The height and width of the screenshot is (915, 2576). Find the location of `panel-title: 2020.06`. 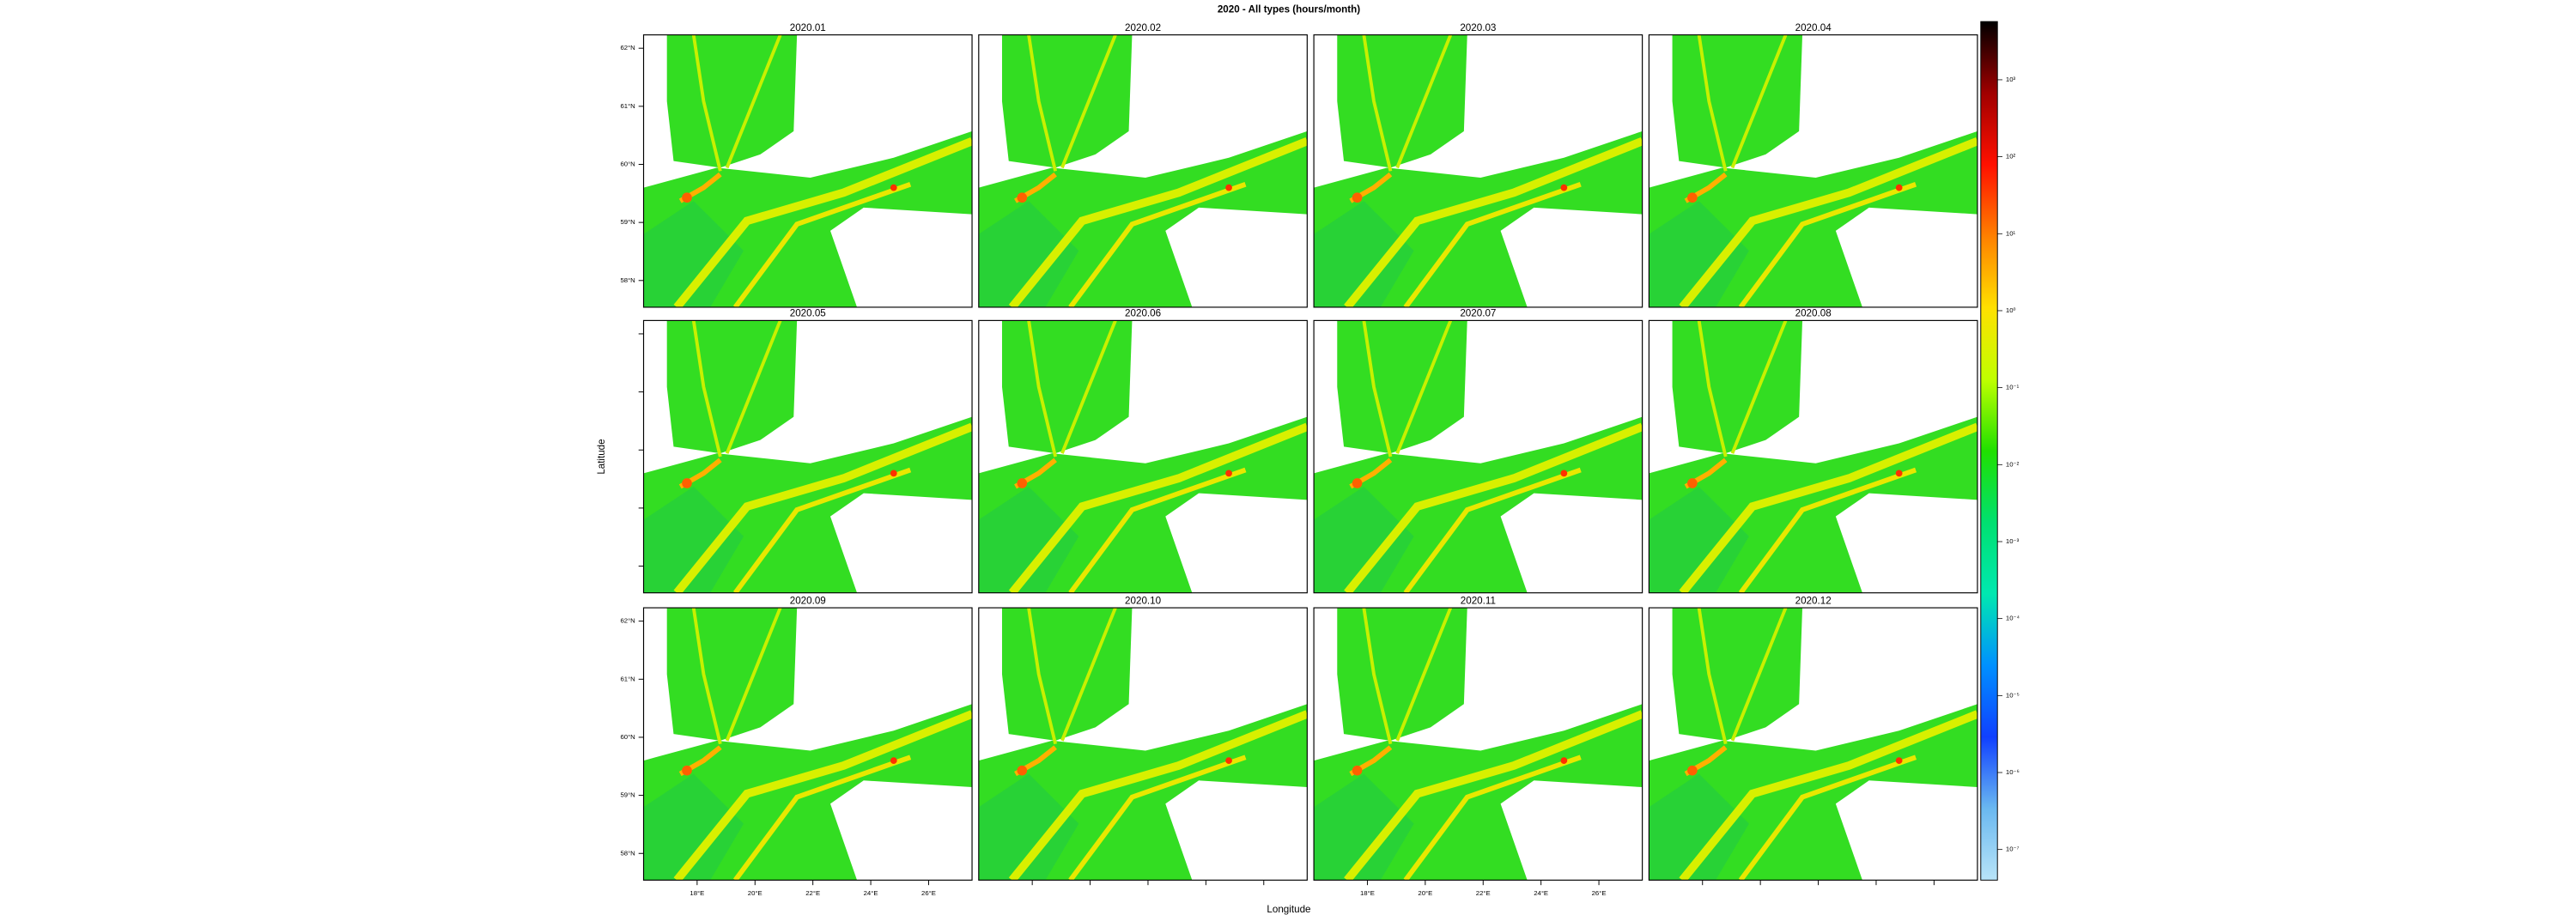

panel-title: 2020.06 is located at coordinates (1143, 314).